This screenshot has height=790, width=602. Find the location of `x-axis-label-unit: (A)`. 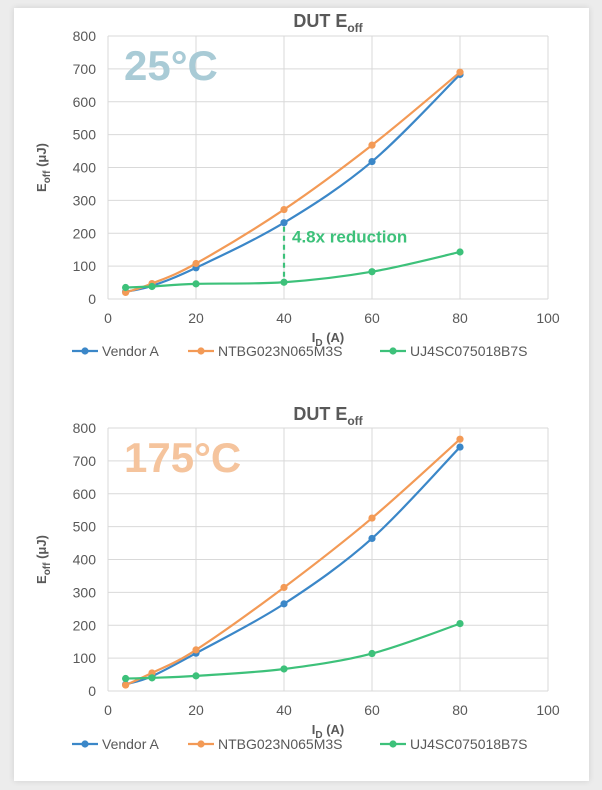

x-axis-label-unit: (A) is located at coordinates (334, 337).